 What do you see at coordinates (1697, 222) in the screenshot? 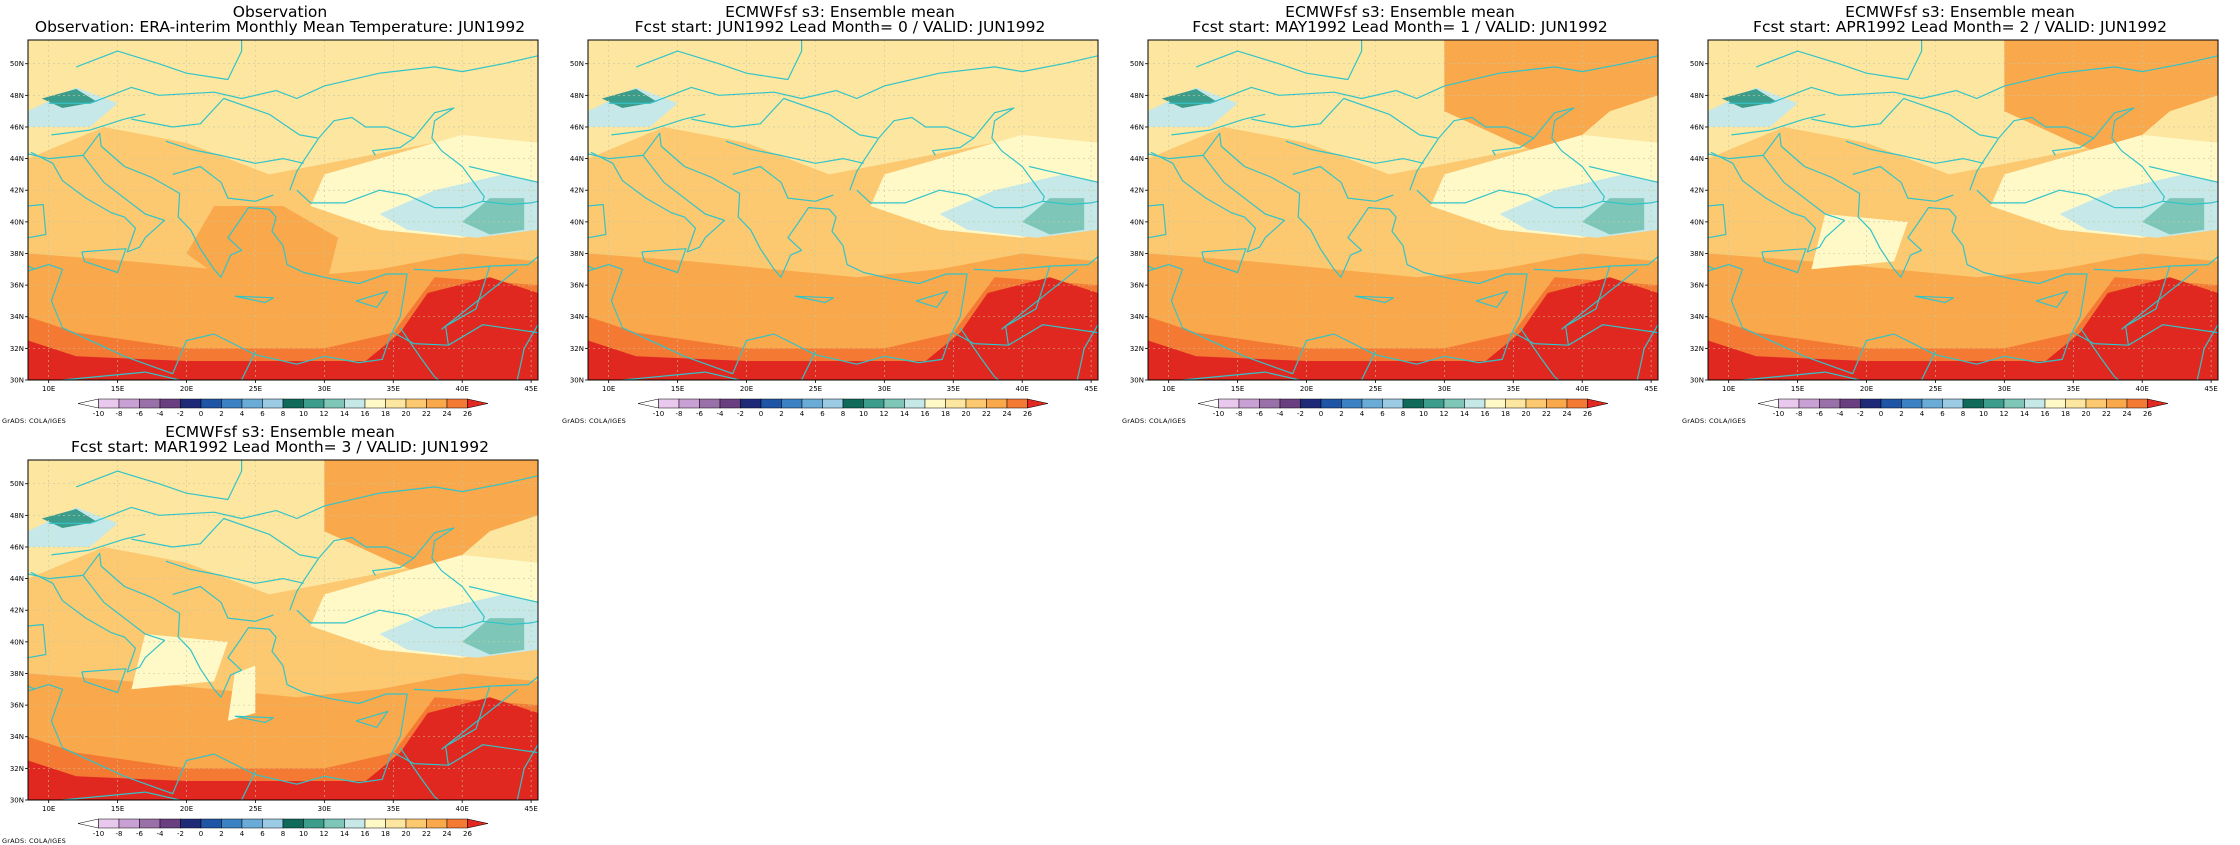
I see `lat-tick-label: 40N` at bounding box center [1697, 222].